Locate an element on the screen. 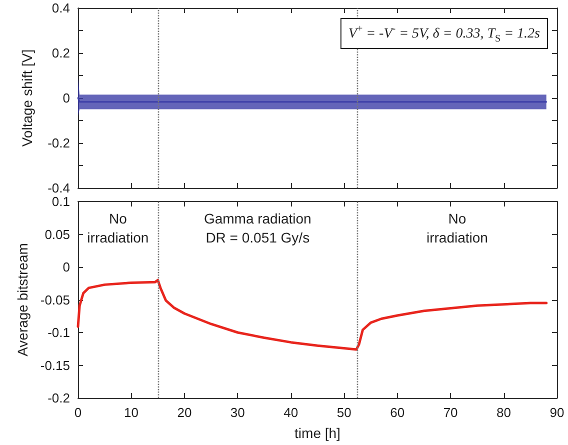 The image size is (568, 445). x-tick-label: 30 is located at coordinates (237, 412).